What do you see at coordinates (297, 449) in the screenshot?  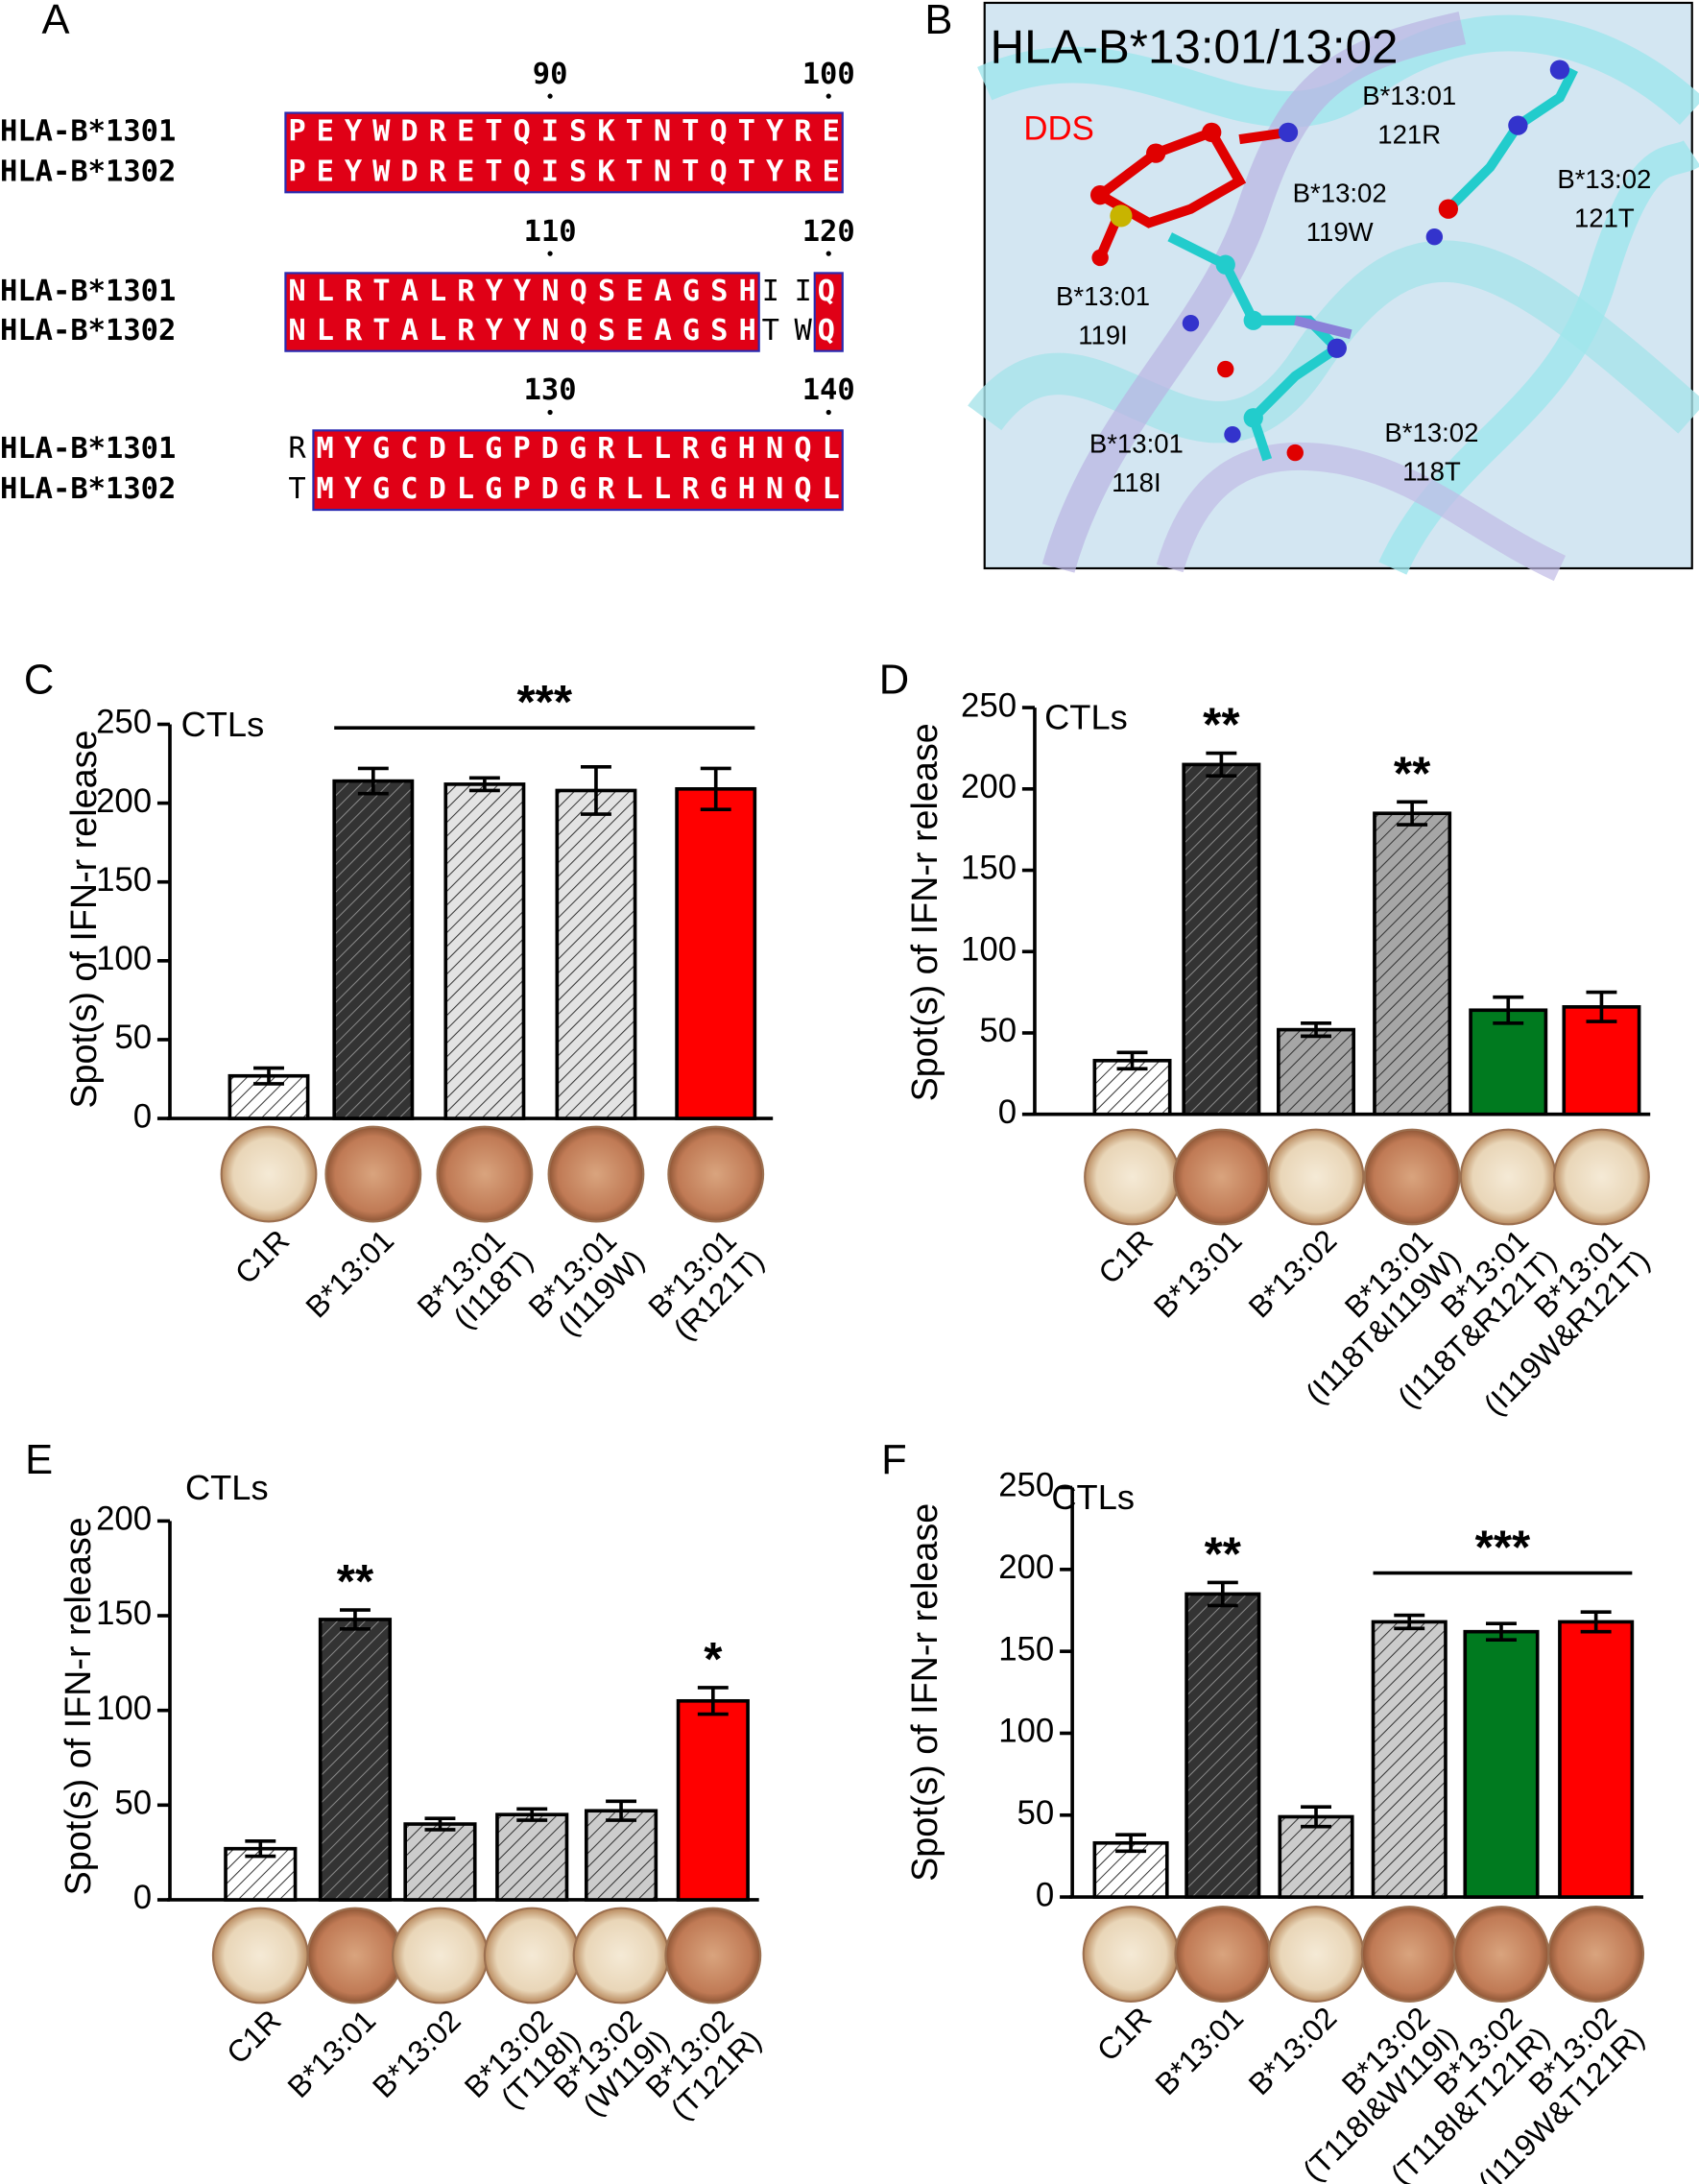 I see `sequence-segment: R` at bounding box center [297, 449].